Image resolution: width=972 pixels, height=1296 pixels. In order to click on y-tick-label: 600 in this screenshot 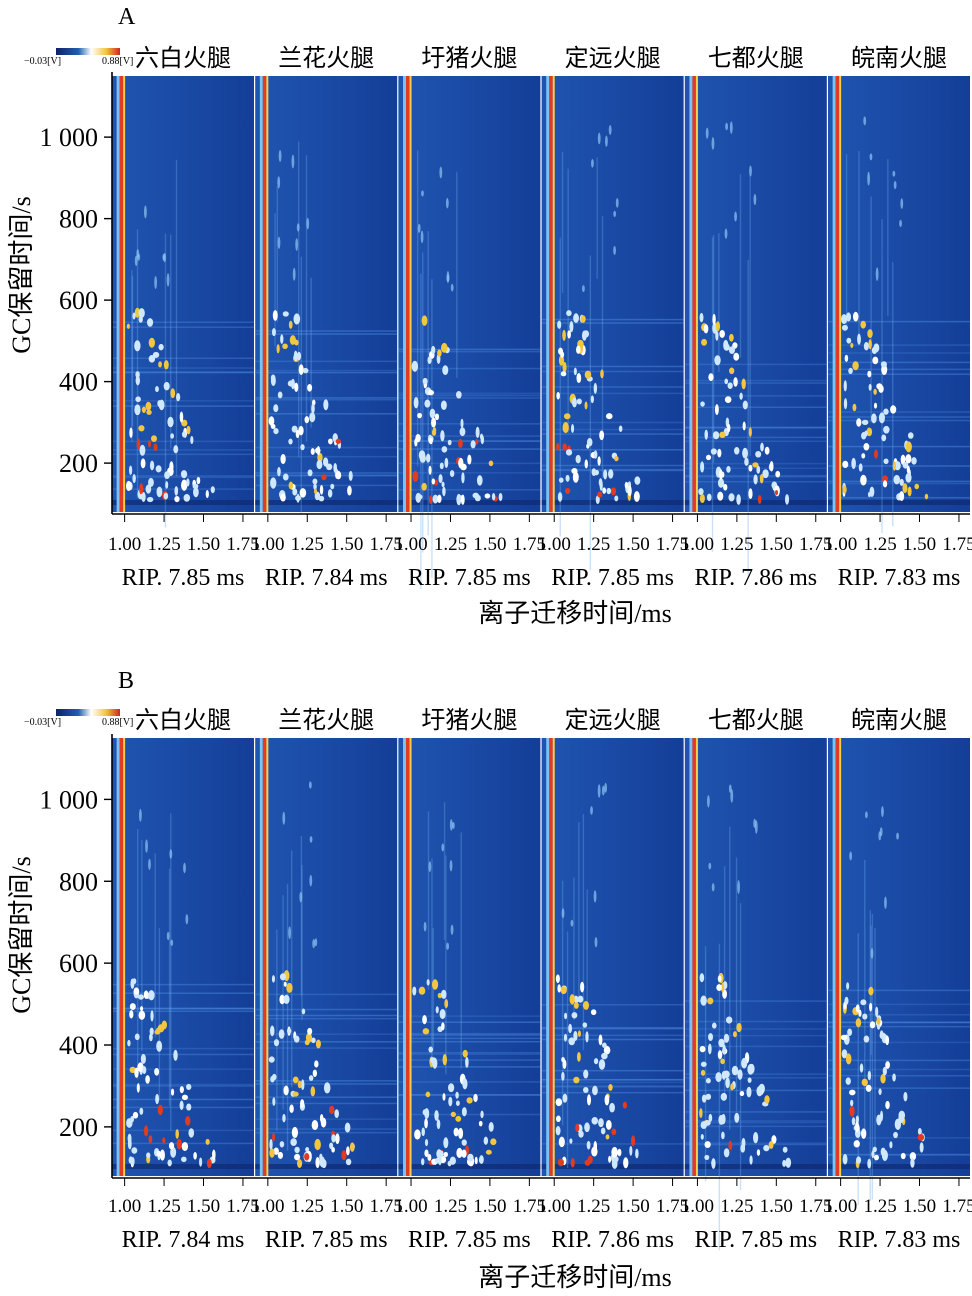, I will do `click(78, 963)`.